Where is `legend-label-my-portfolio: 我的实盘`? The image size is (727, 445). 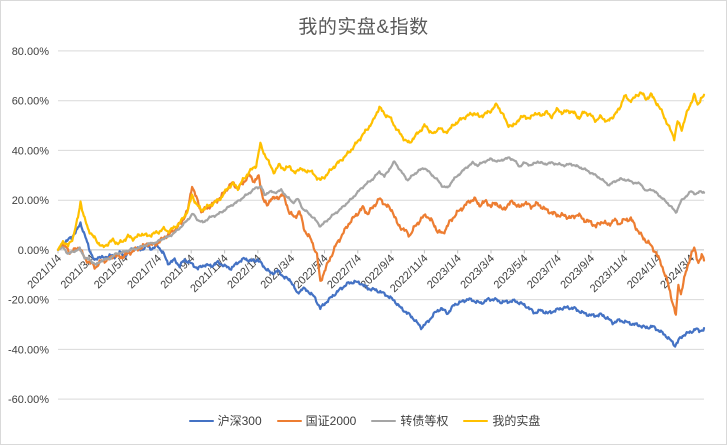 legend-label-my-portfolio: 我的实盘 is located at coordinates (516, 421).